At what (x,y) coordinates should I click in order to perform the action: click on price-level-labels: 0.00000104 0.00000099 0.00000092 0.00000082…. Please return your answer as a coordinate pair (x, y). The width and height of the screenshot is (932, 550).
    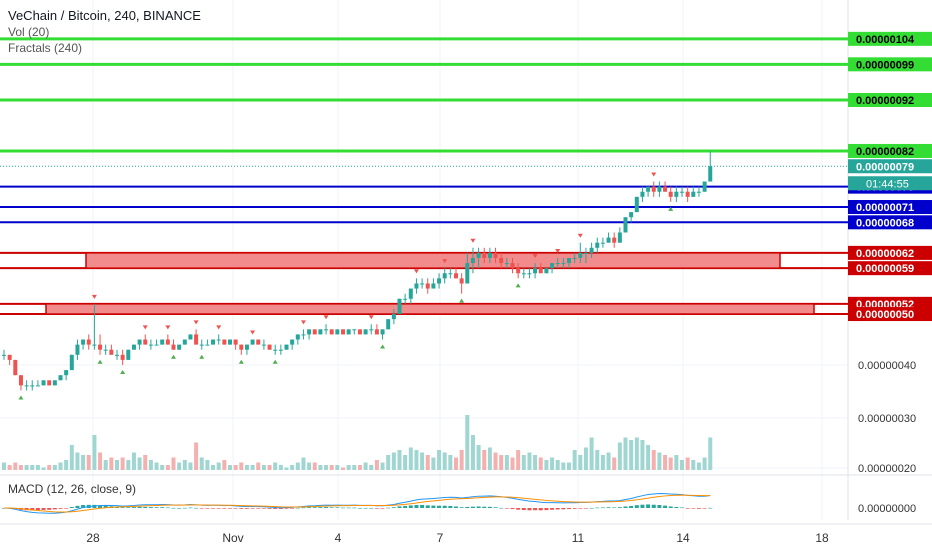
    Looking at the image, I should click on (890, 176).